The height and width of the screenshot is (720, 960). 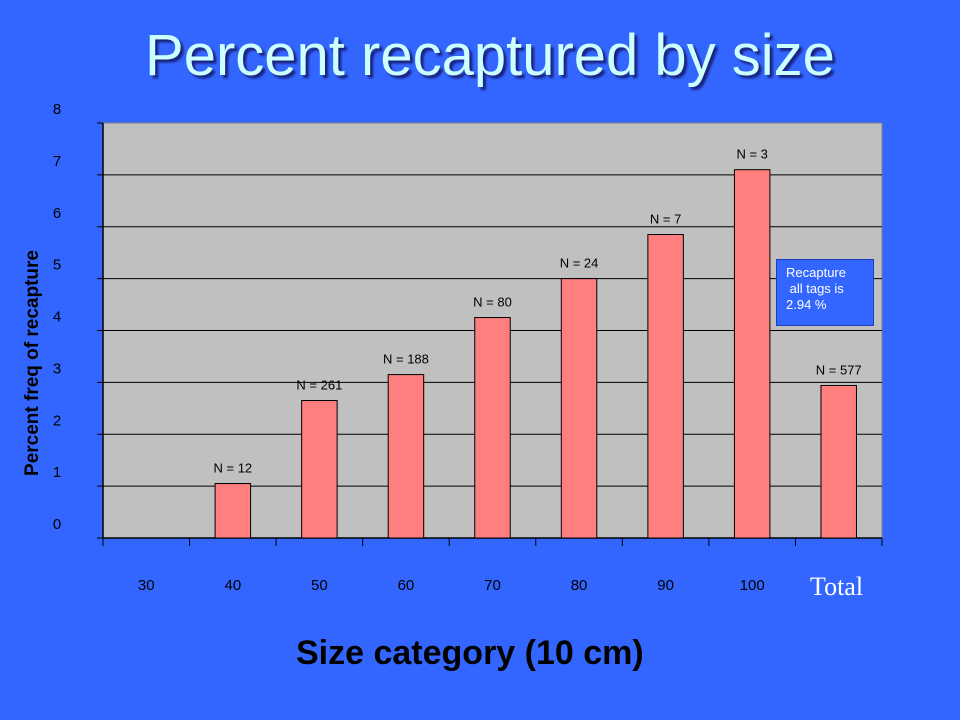 What do you see at coordinates (57, 213) in the screenshot?
I see `y-tick-label: 6` at bounding box center [57, 213].